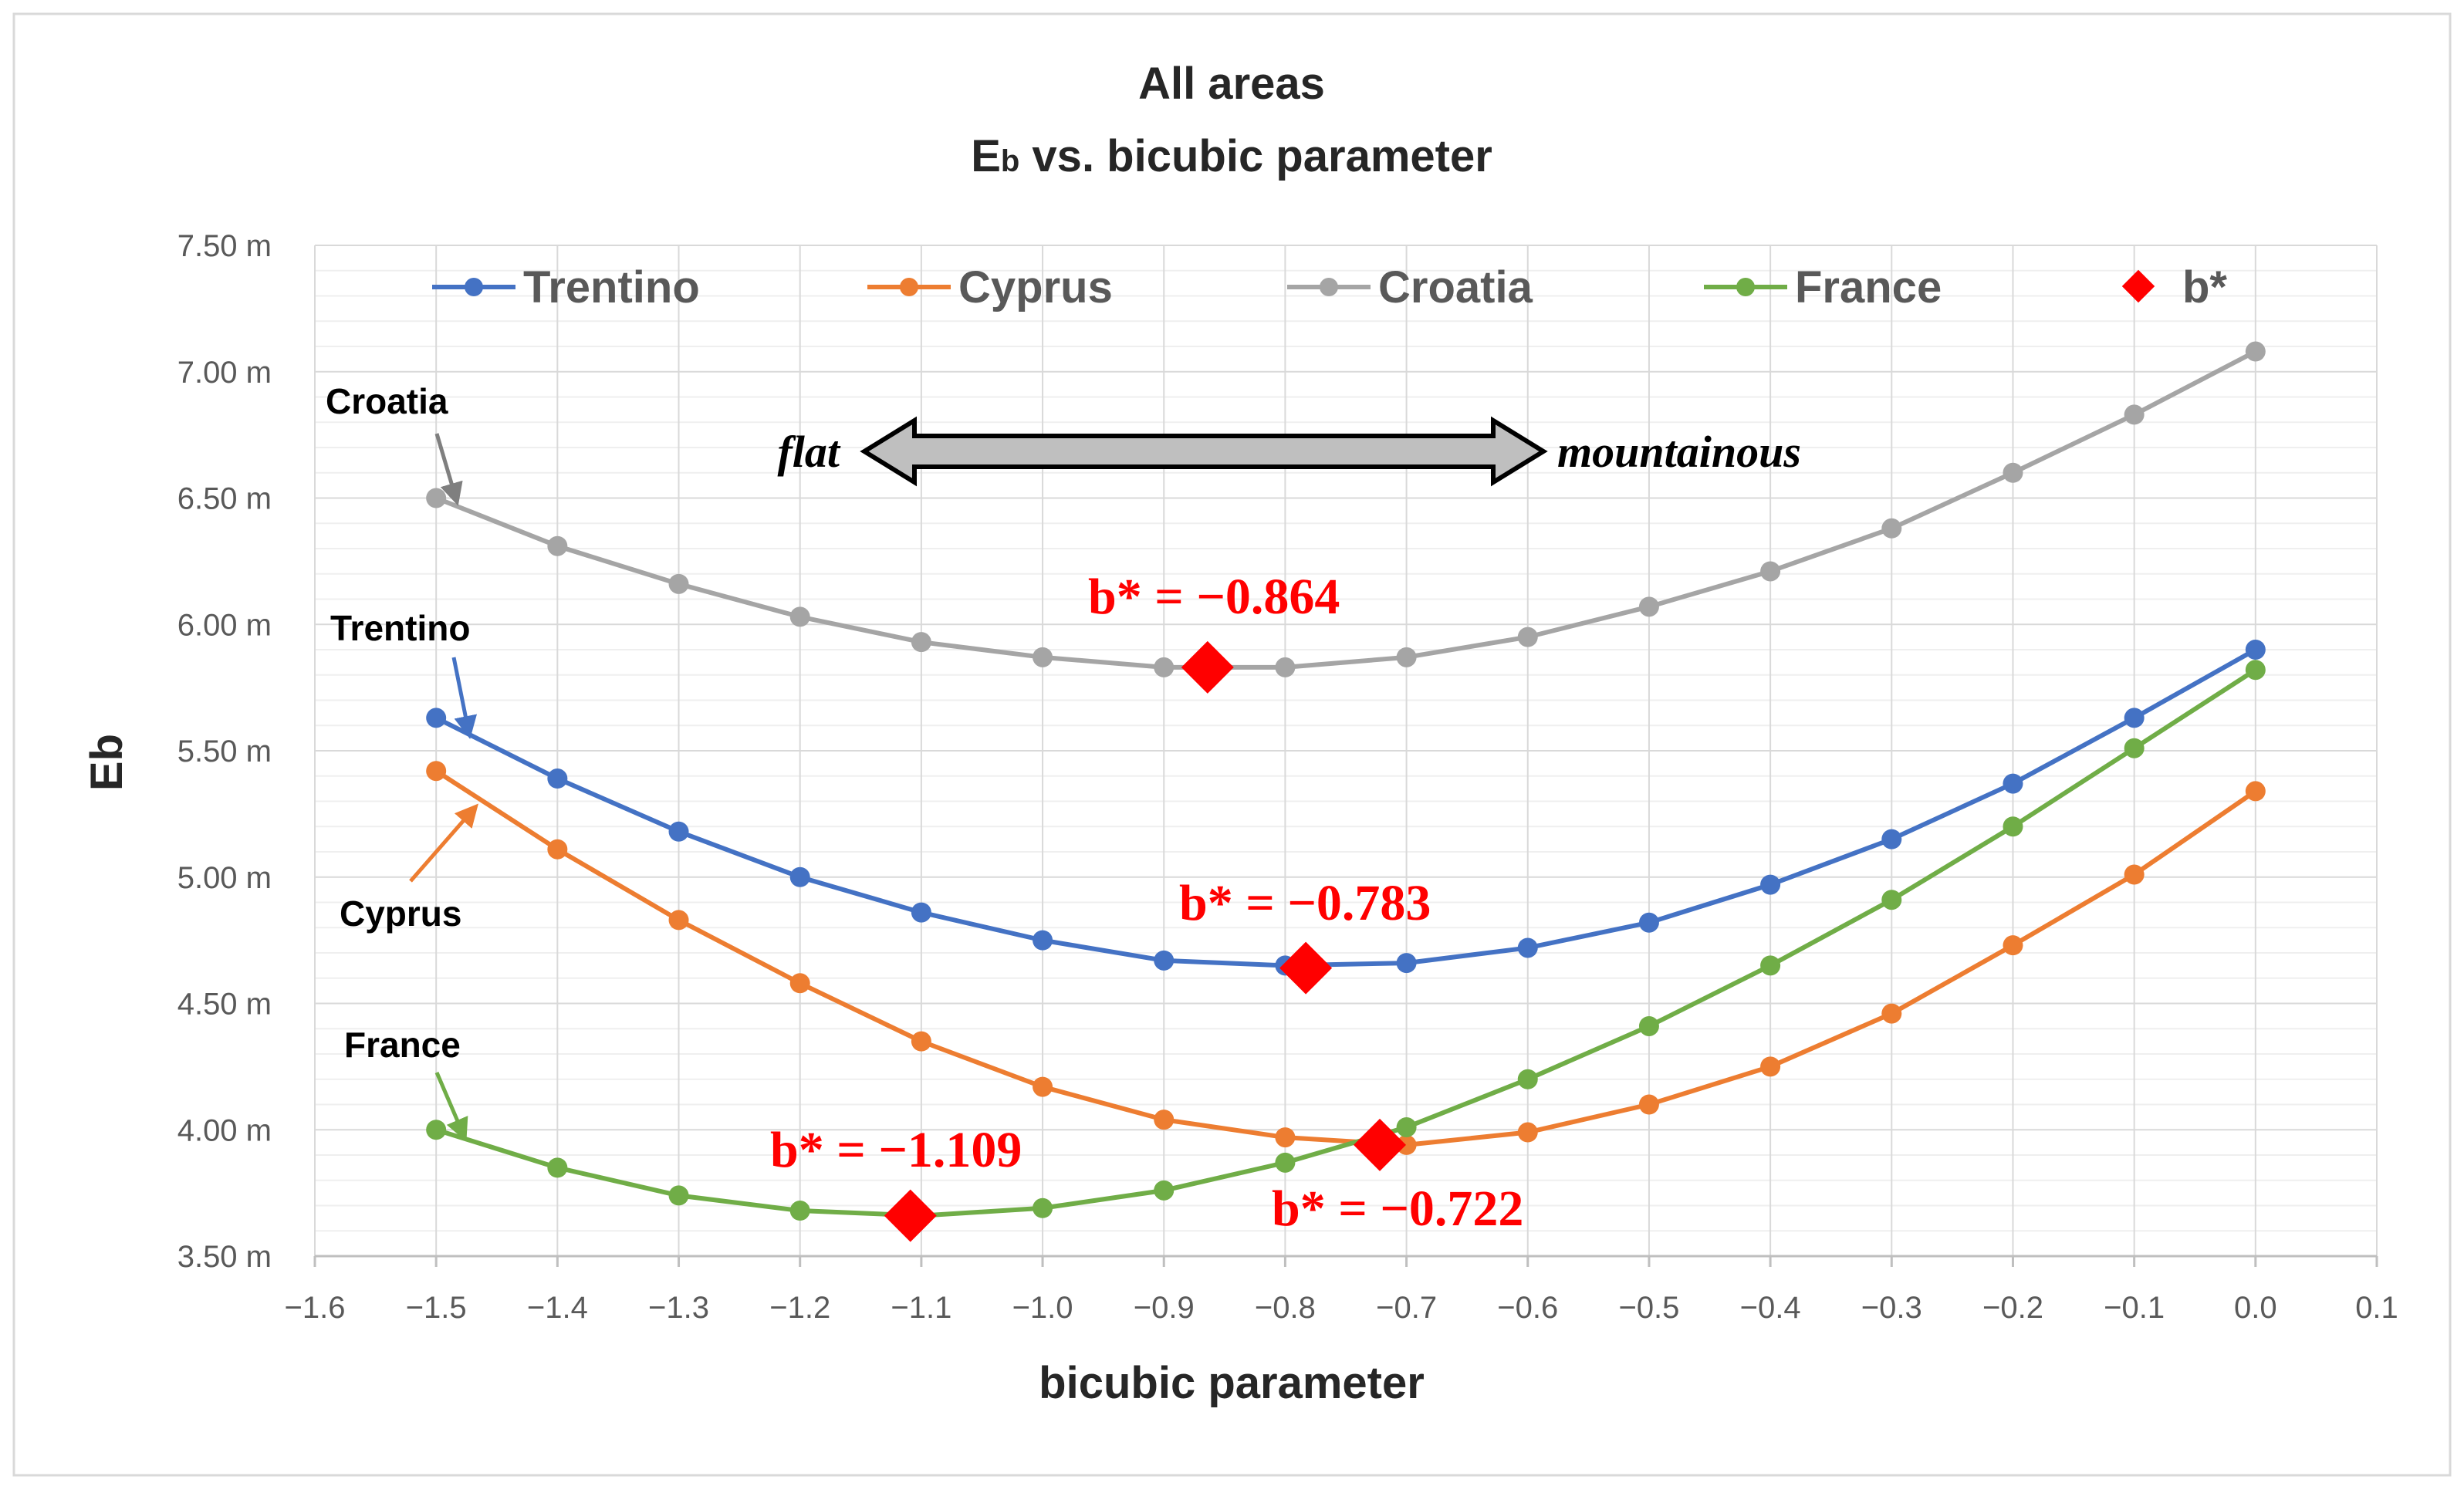 This screenshot has width=2464, height=1493. I want to click on legend-optima-label: b*, so click(2204, 287).